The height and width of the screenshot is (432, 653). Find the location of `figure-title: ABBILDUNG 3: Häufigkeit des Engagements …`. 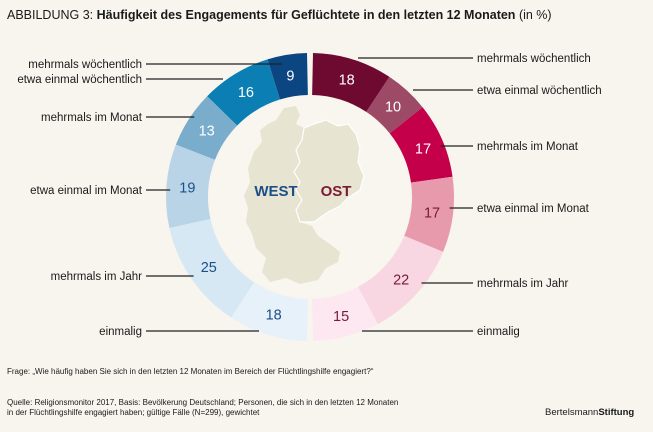

figure-title: ABBILDUNG 3: Häufigkeit des Engagements … is located at coordinates (279, 15).